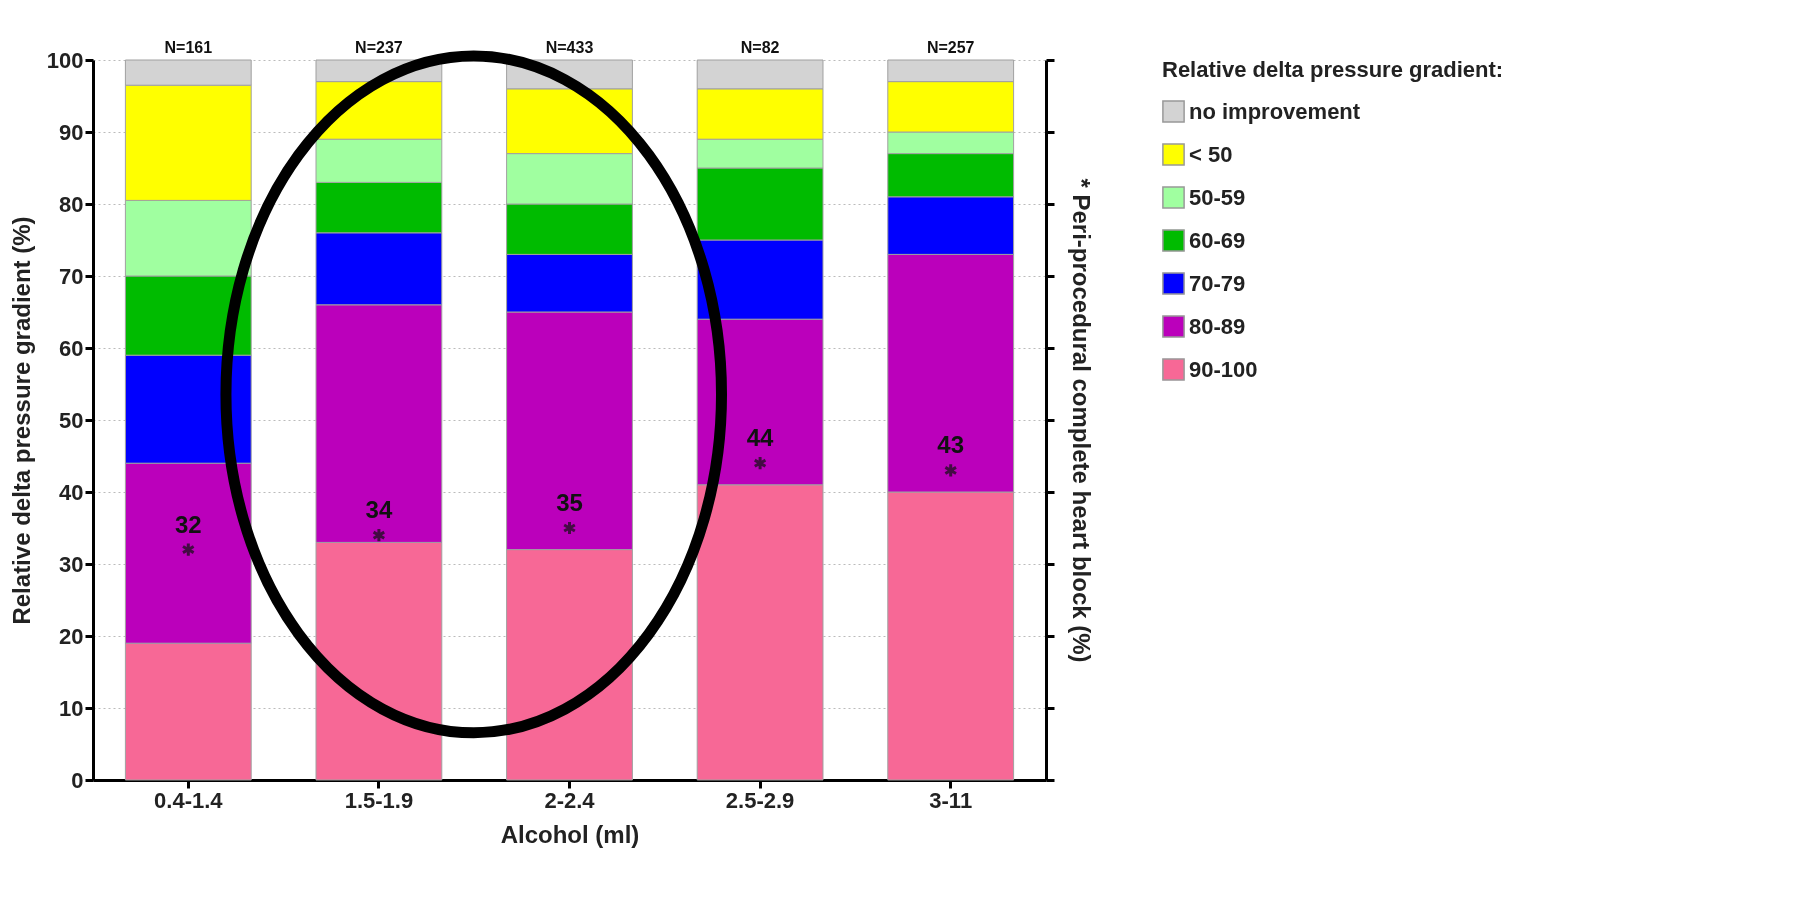  I want to click on y-axis-title: Relative delta pressure gradient (%), so click(21, 420).